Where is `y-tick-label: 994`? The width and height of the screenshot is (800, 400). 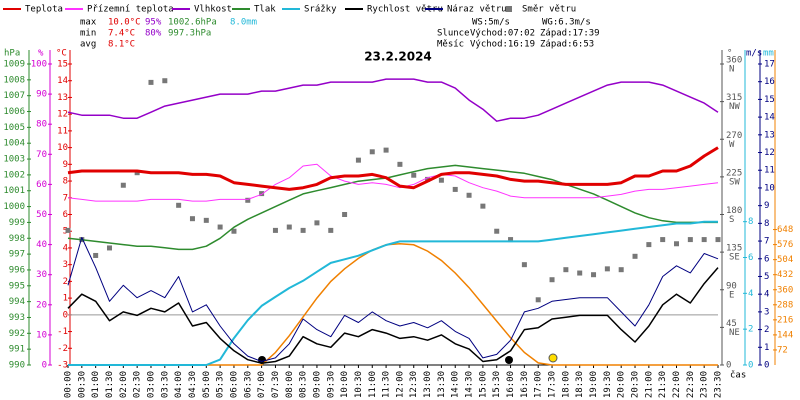 y-tick-label: 994 is located at coordinates (17, 302).